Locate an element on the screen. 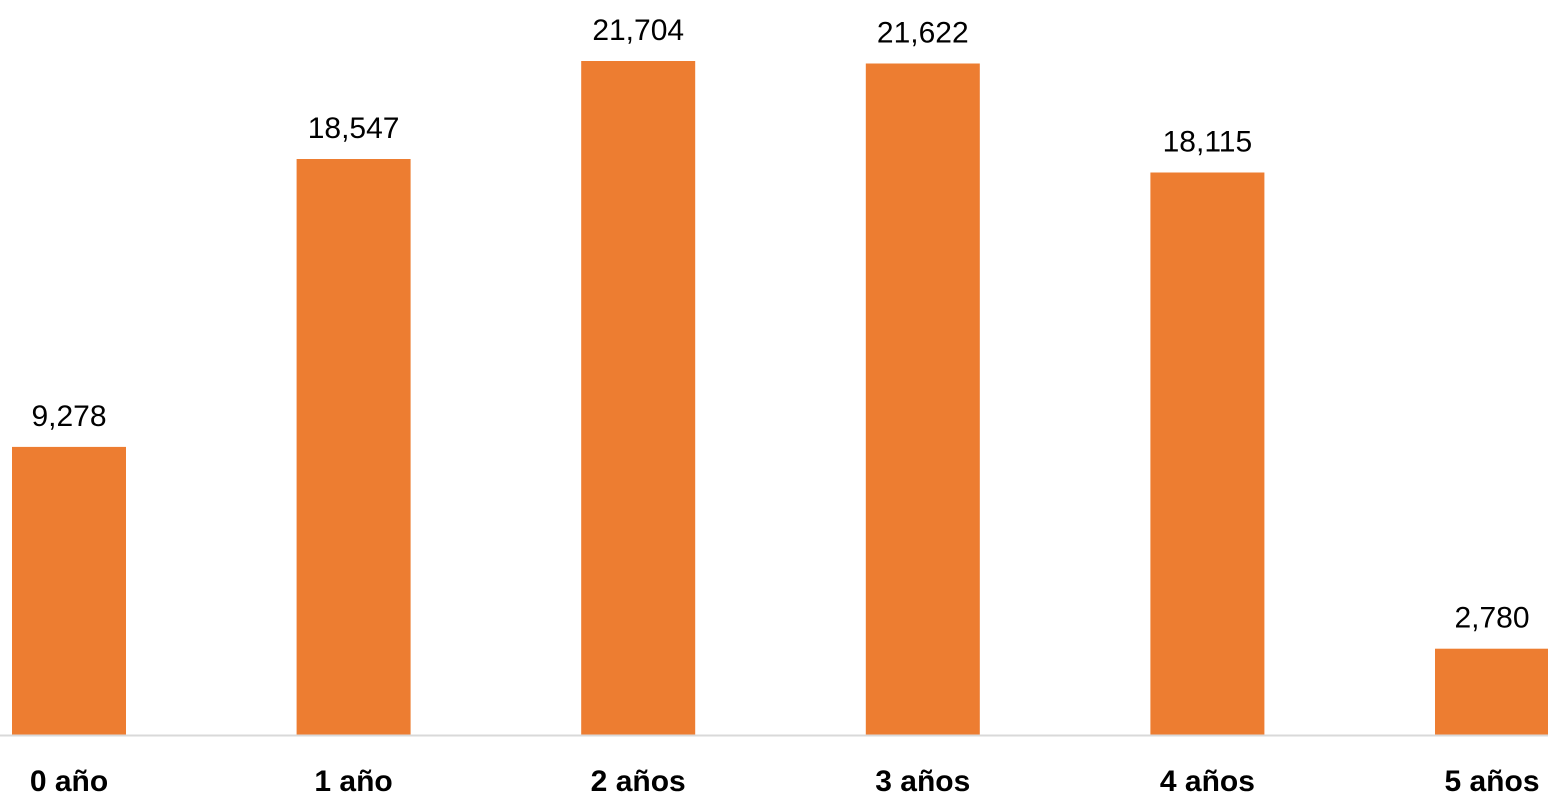  x-tick-label: 3 años is located at coordinates (922, 781).